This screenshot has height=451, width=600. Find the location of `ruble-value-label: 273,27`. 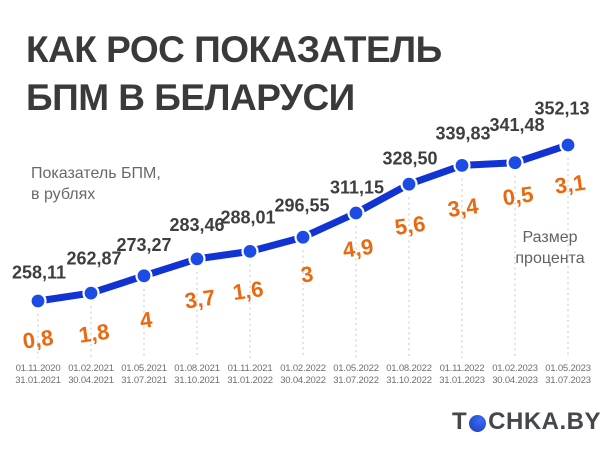

ruble-value-label: 273,27 is located at coordinates (143, 245).